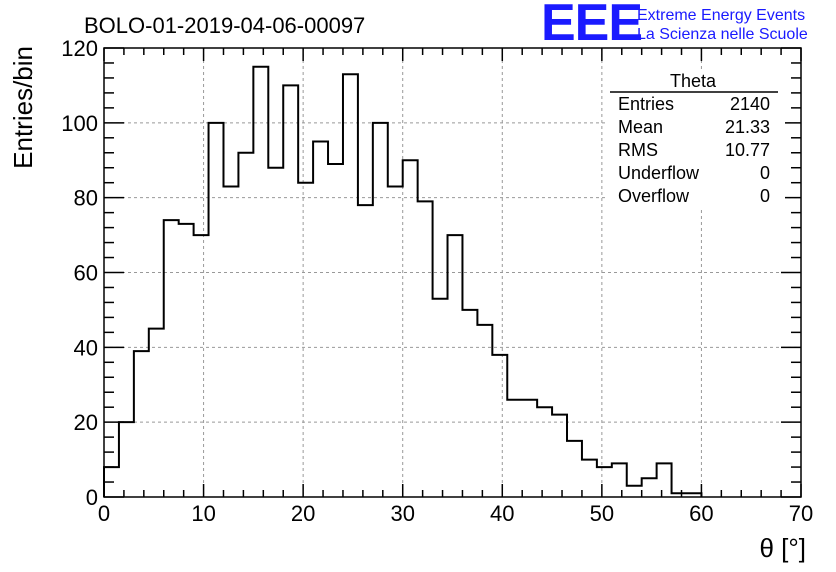  I want to click on y-tick-label: 80, so click(86, 198).